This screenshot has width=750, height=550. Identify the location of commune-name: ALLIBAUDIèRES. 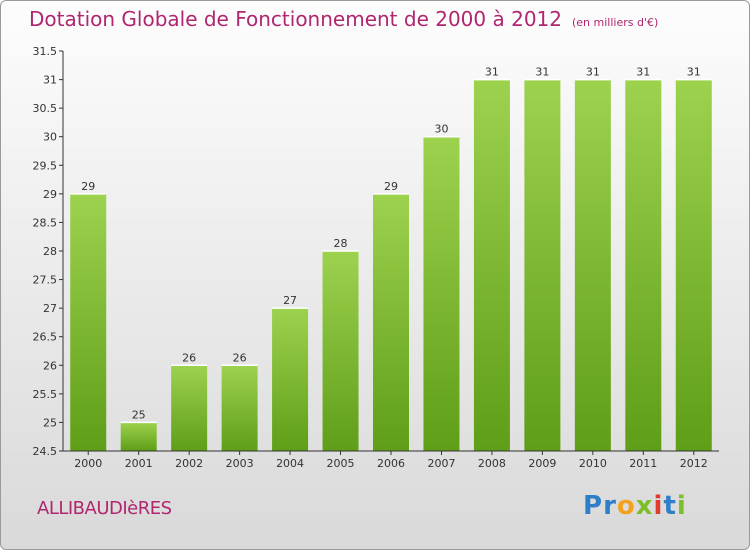
(104, 508).